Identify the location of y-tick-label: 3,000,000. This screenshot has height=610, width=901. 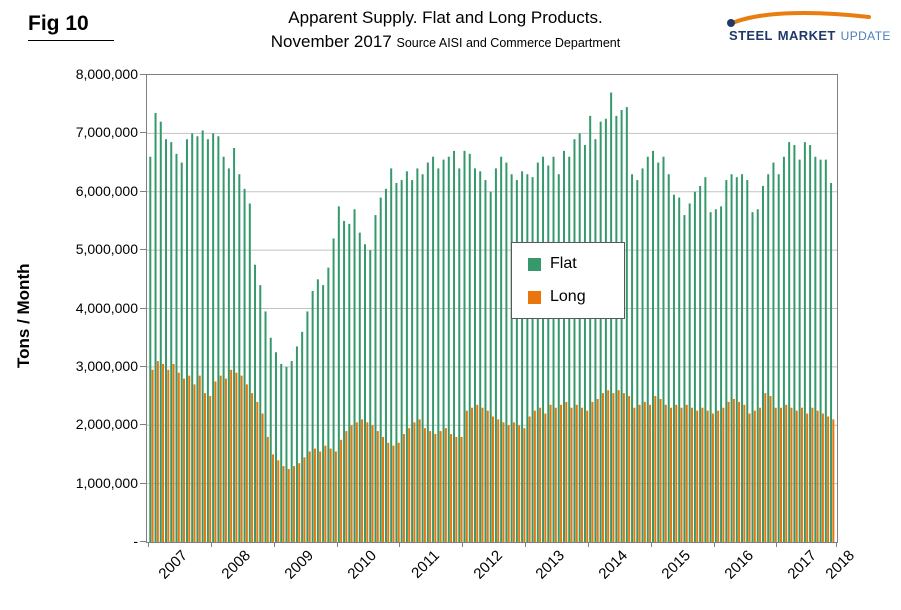
(106, 365).